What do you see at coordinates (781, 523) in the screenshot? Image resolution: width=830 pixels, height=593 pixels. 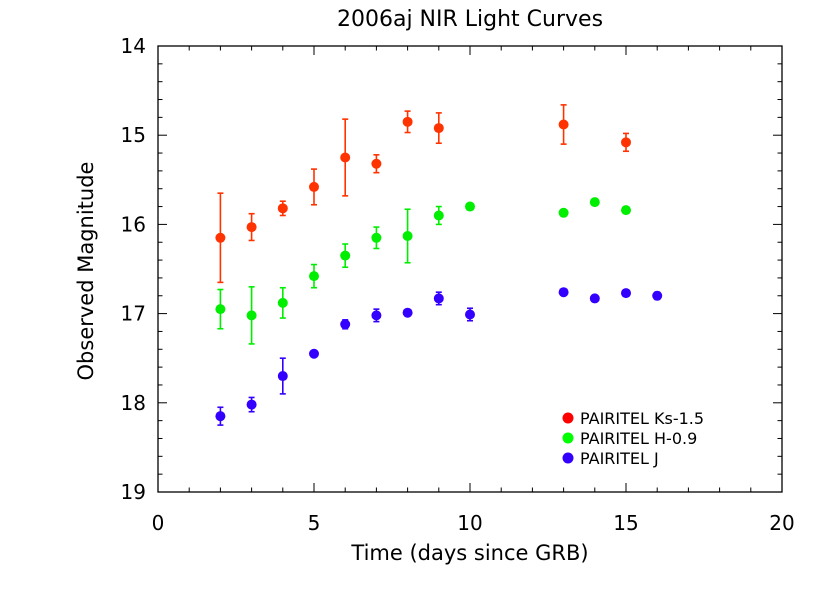 I see `x-tick-label: 20` at bounding box center [781, 523].